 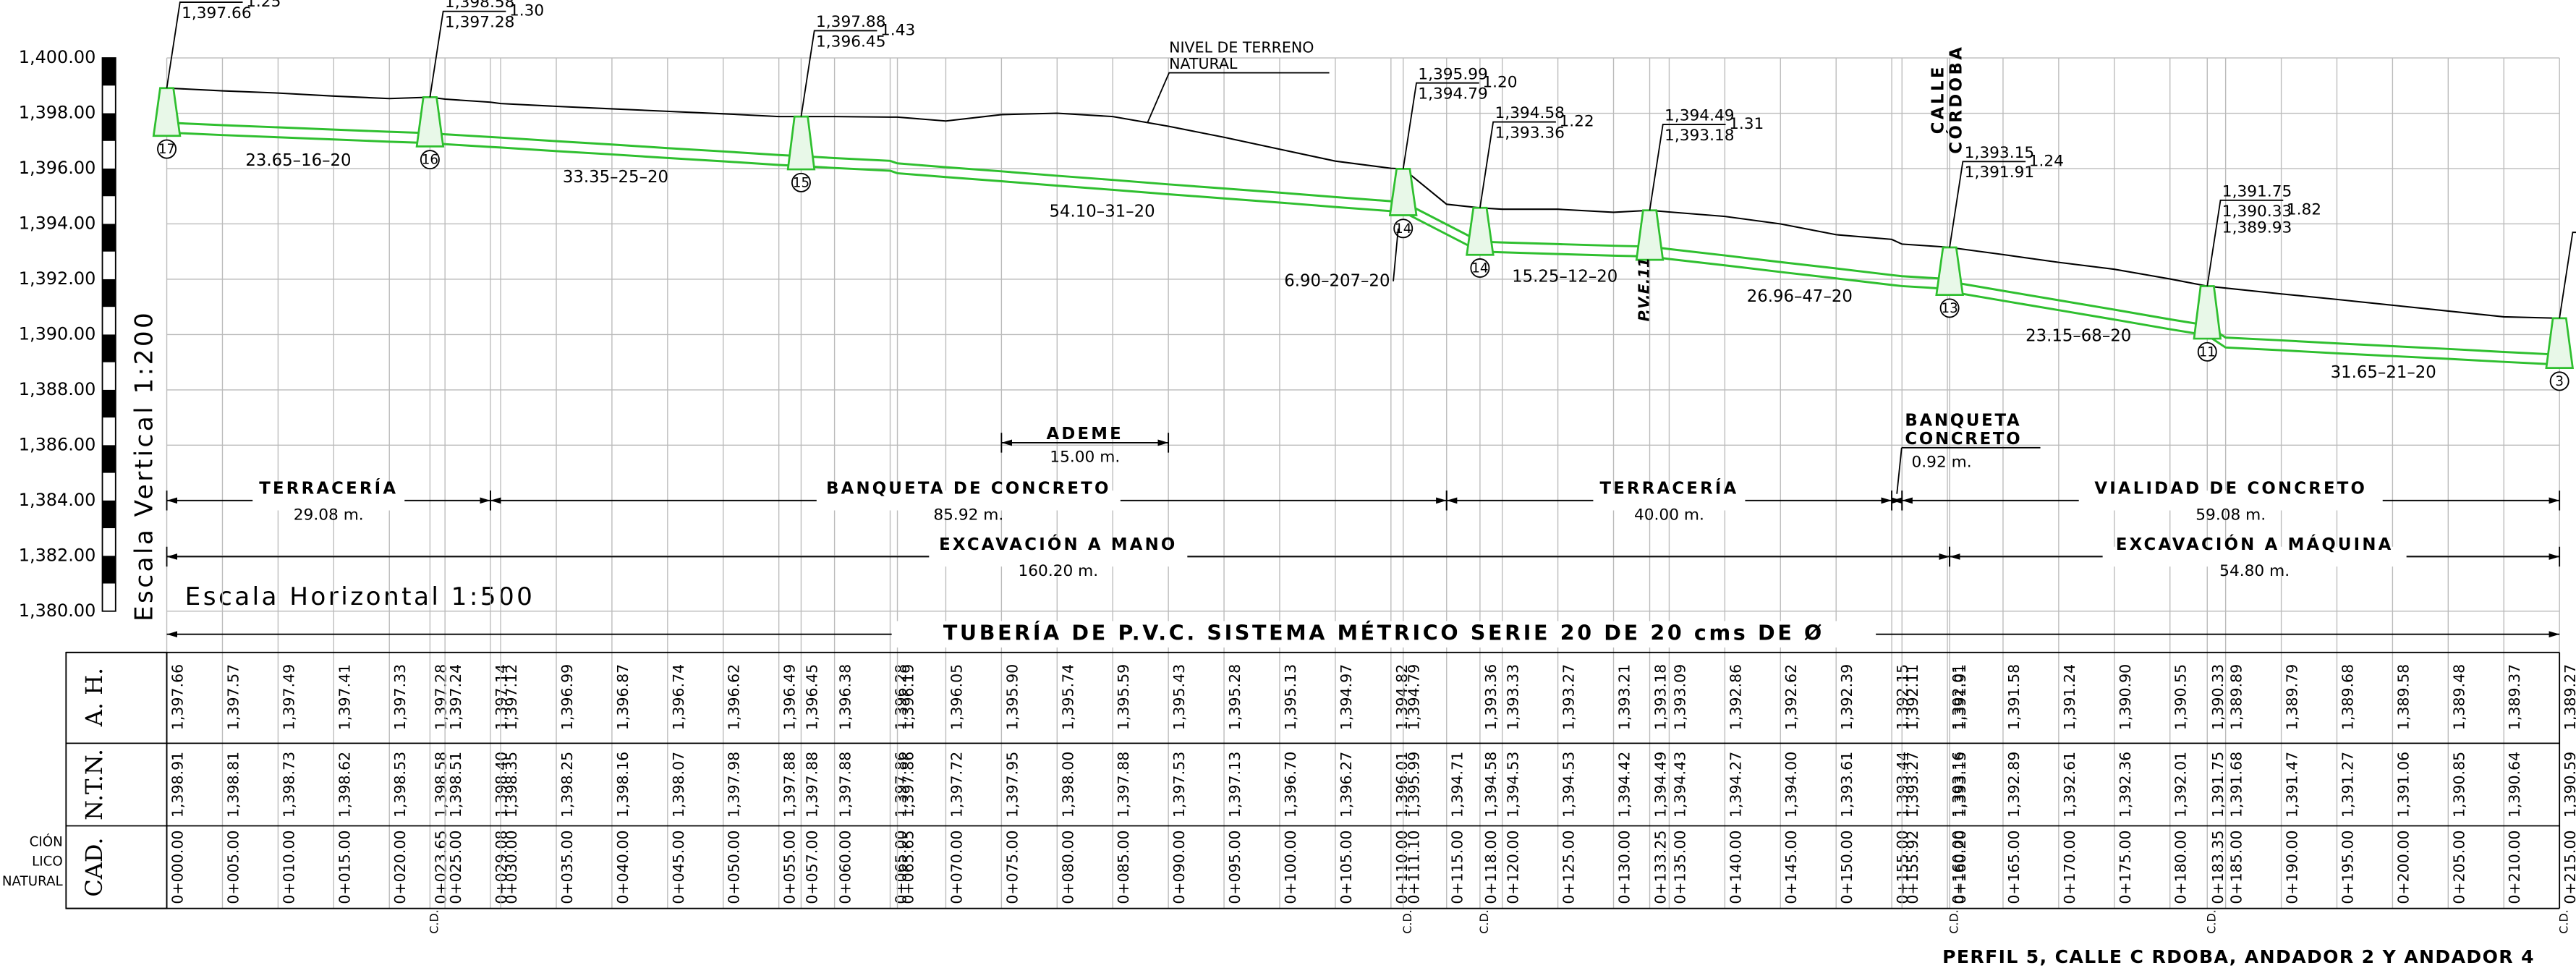 What do you see at coordinates (2257, 191) in the screenshot?
I see `well-elevation: 1,391.75` at bounding box center [2257, 191].